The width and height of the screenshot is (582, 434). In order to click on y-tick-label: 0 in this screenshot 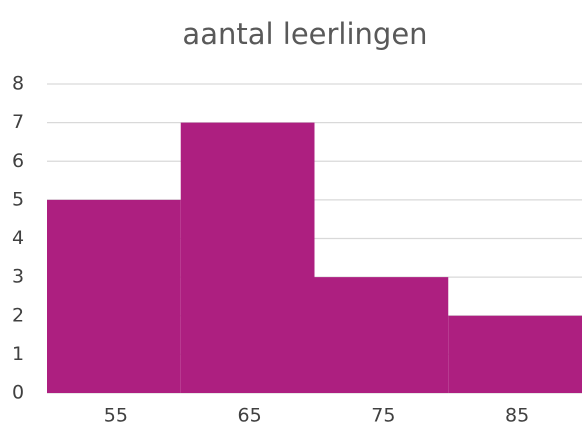, I will do `click(18, 393)`.